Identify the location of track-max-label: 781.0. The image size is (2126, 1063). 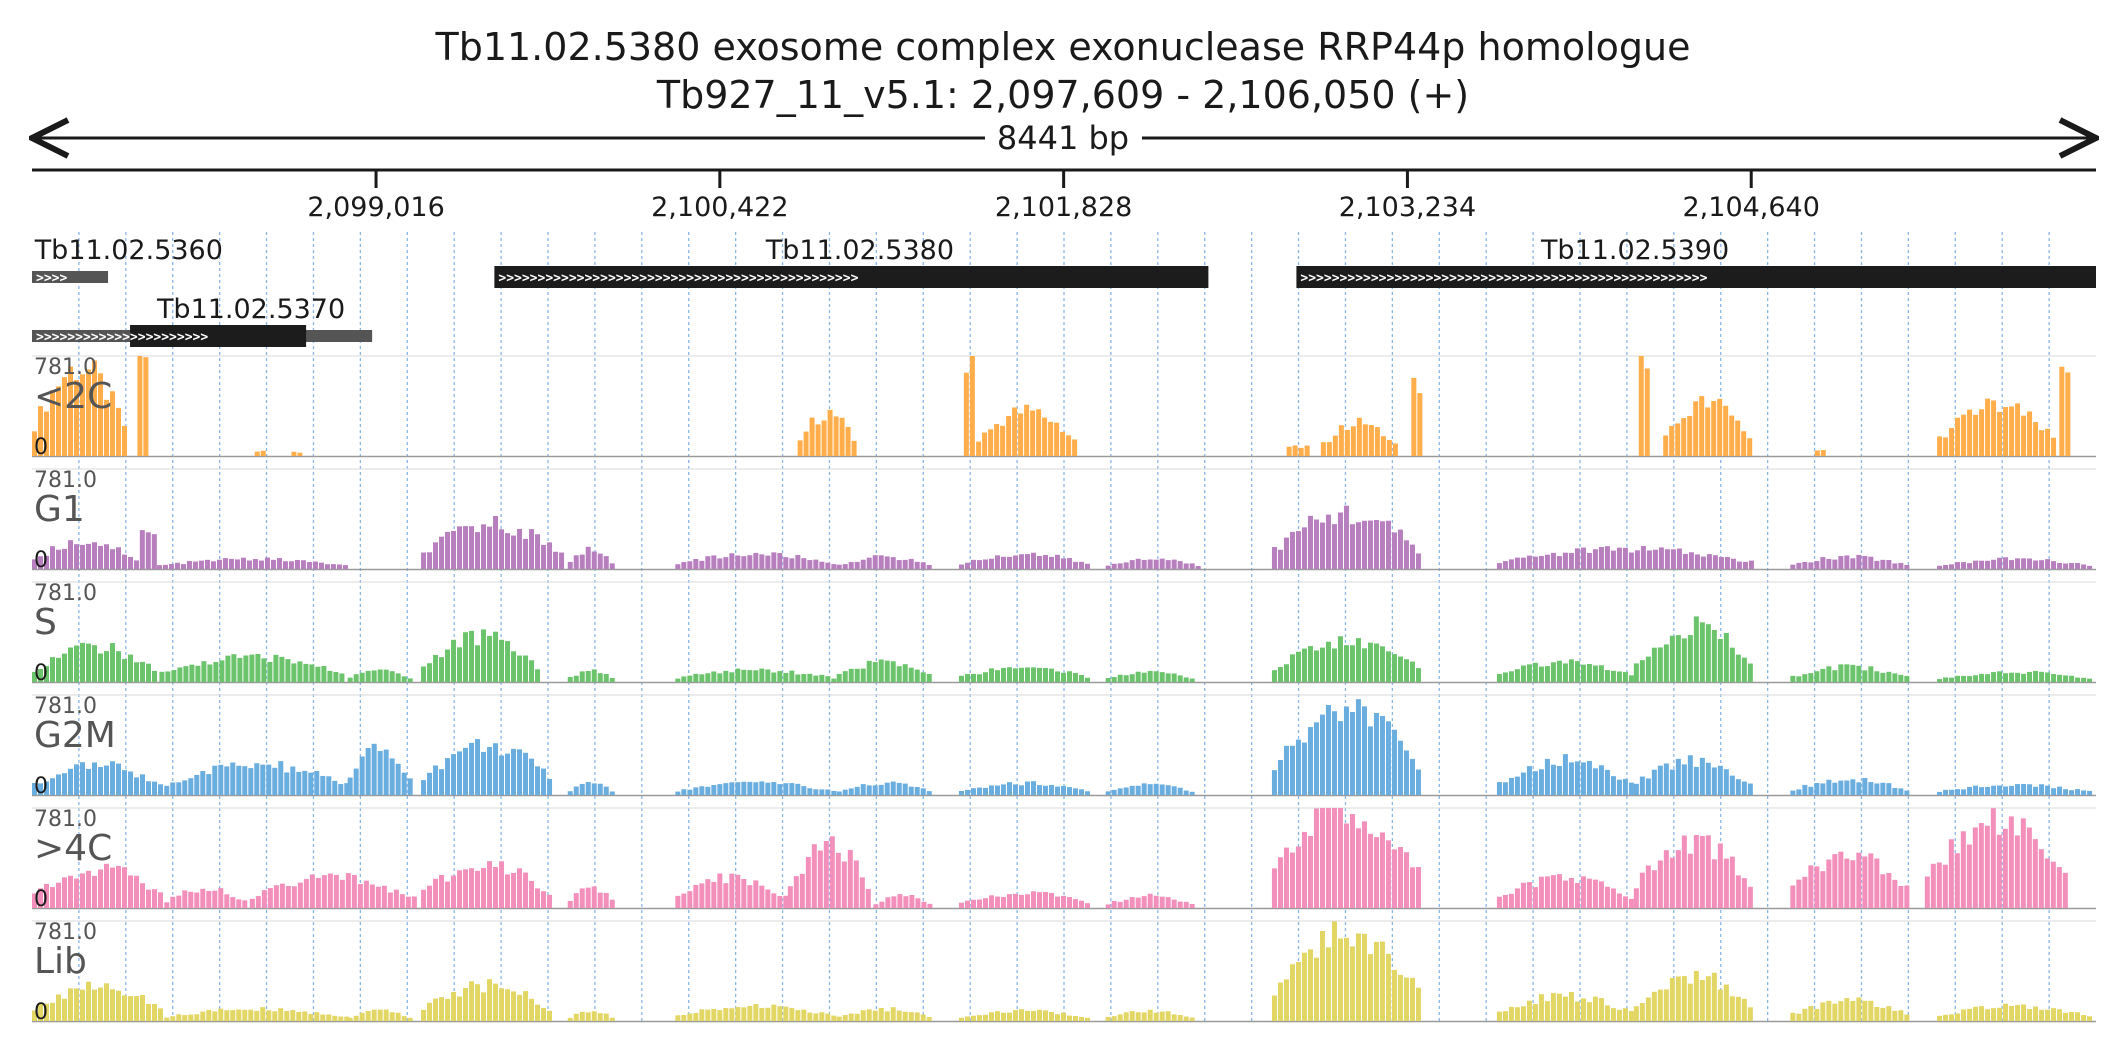
(65, 706).